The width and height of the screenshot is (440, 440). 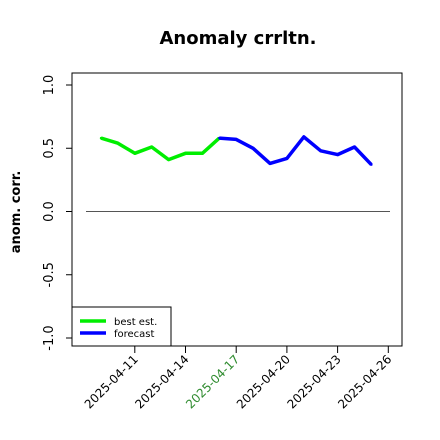 I want to click on series-layer, so click(x=236, y=150).